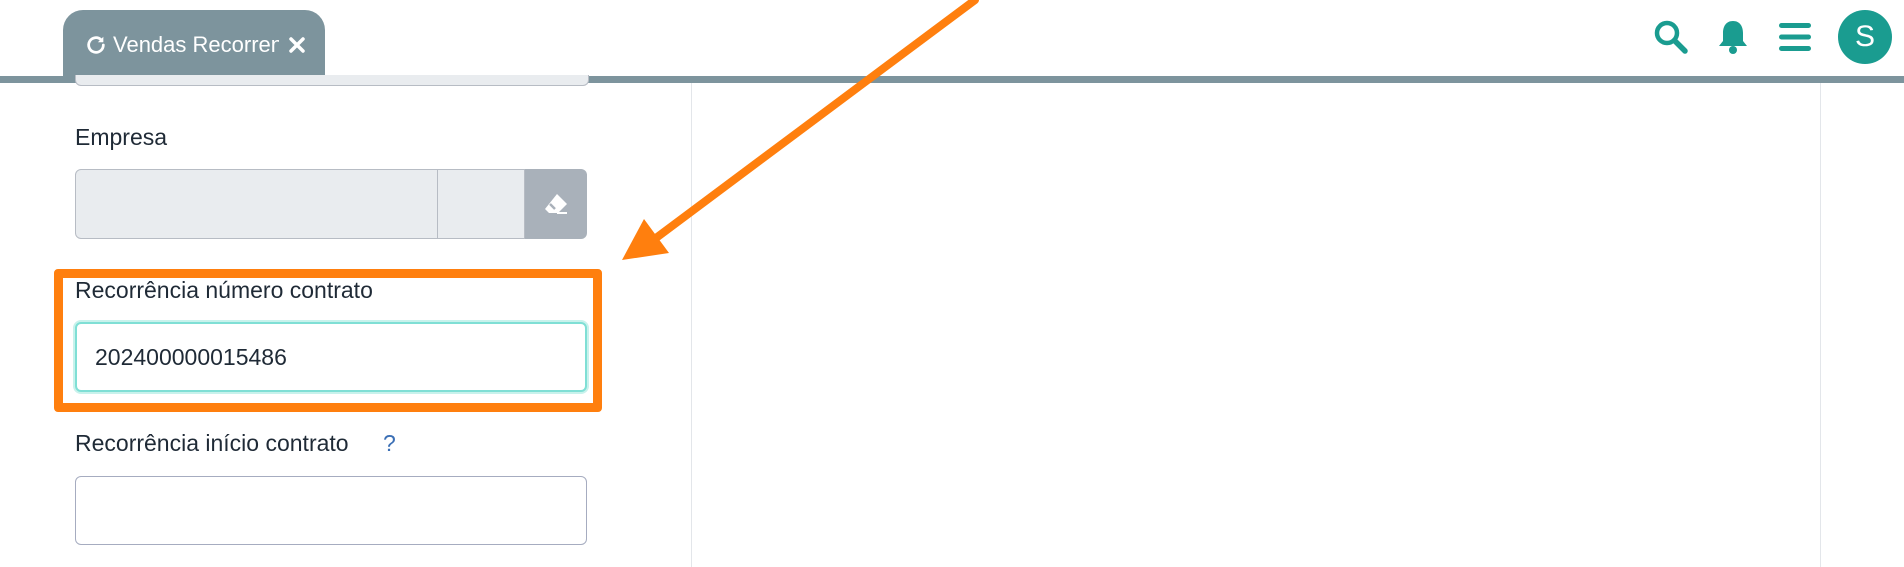 The width and height of the screenshot is (1904, 567). I want to click on bell-icon, so click(1733, 37).